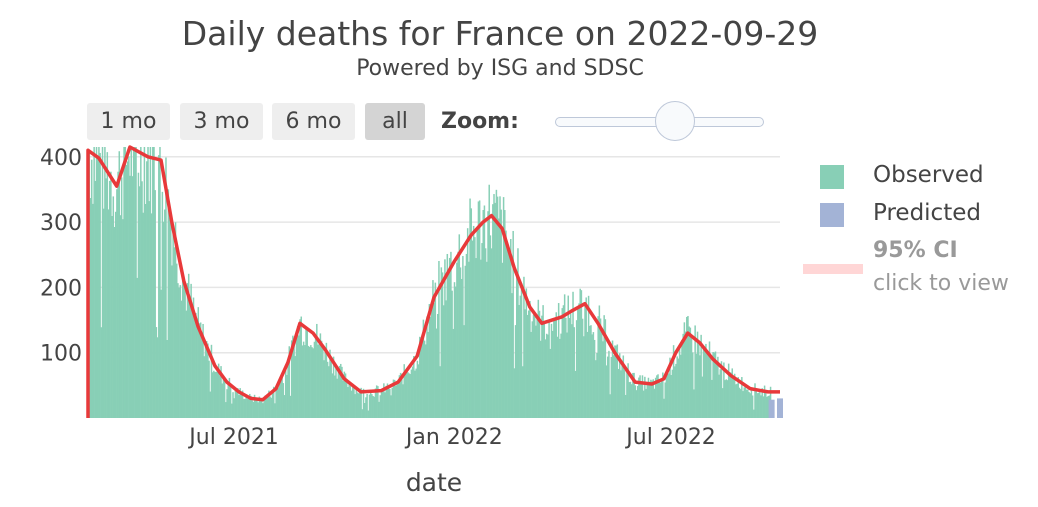 This screenshot has width=1038, height=507. Describe the element at coordinates (395, 121) in the screenshot. I see `range-button-all: all` at that location.